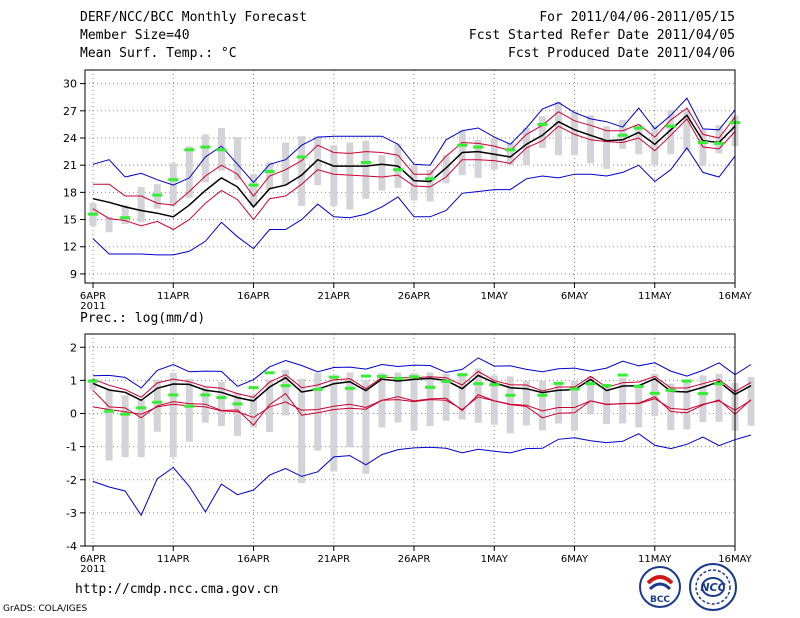 This screenshot has width=800, height=618. What do you see at coordinates (333, 296) in the screenshot?
I see `temp-x-tick-label: 21APR` at bounding box center [333, 296].